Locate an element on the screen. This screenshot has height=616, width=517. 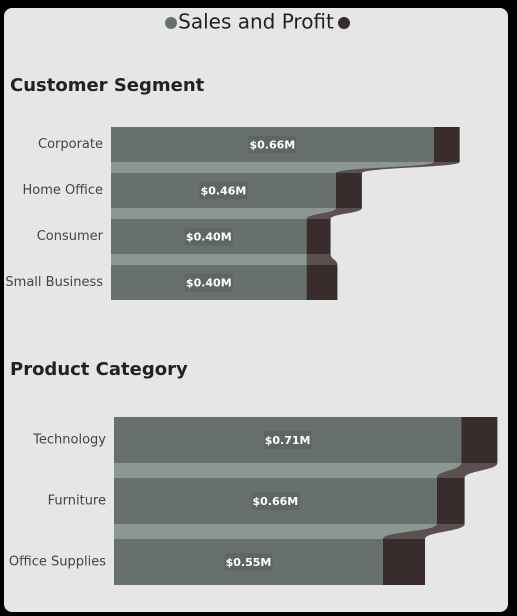
dashboard-title: Sales and Profit is located at coordinates (256, 22).